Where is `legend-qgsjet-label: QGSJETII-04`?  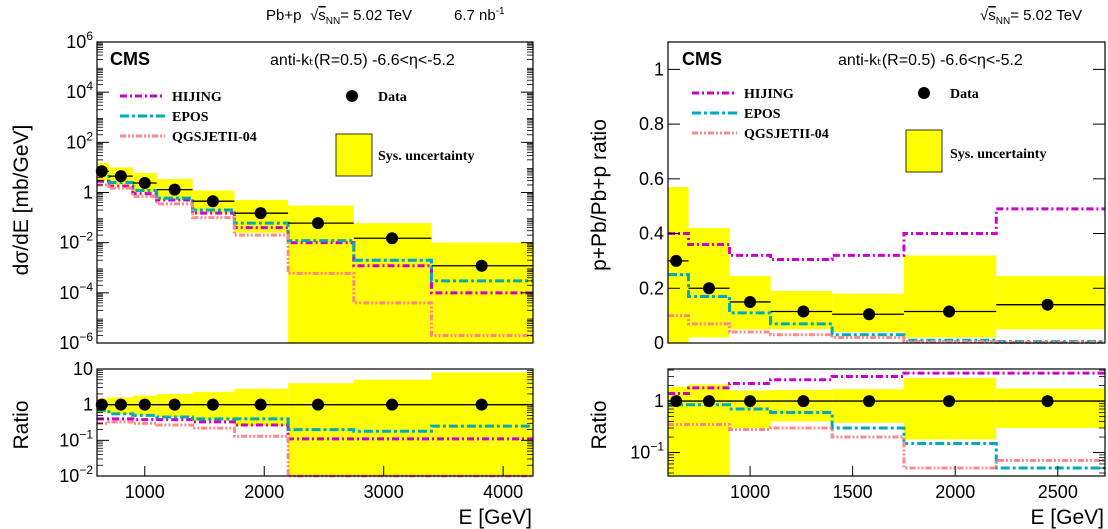
legend-qgsjet-label: QGSJETII-04 is located at coordinates (214, 137).